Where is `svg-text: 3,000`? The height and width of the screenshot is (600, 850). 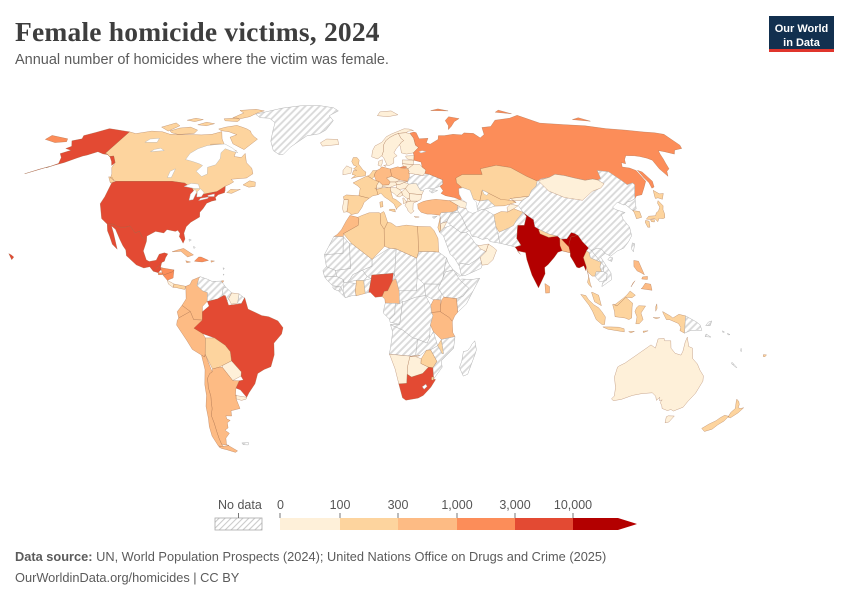
svg-text: 3,000 is located at coordinates (514, 505).